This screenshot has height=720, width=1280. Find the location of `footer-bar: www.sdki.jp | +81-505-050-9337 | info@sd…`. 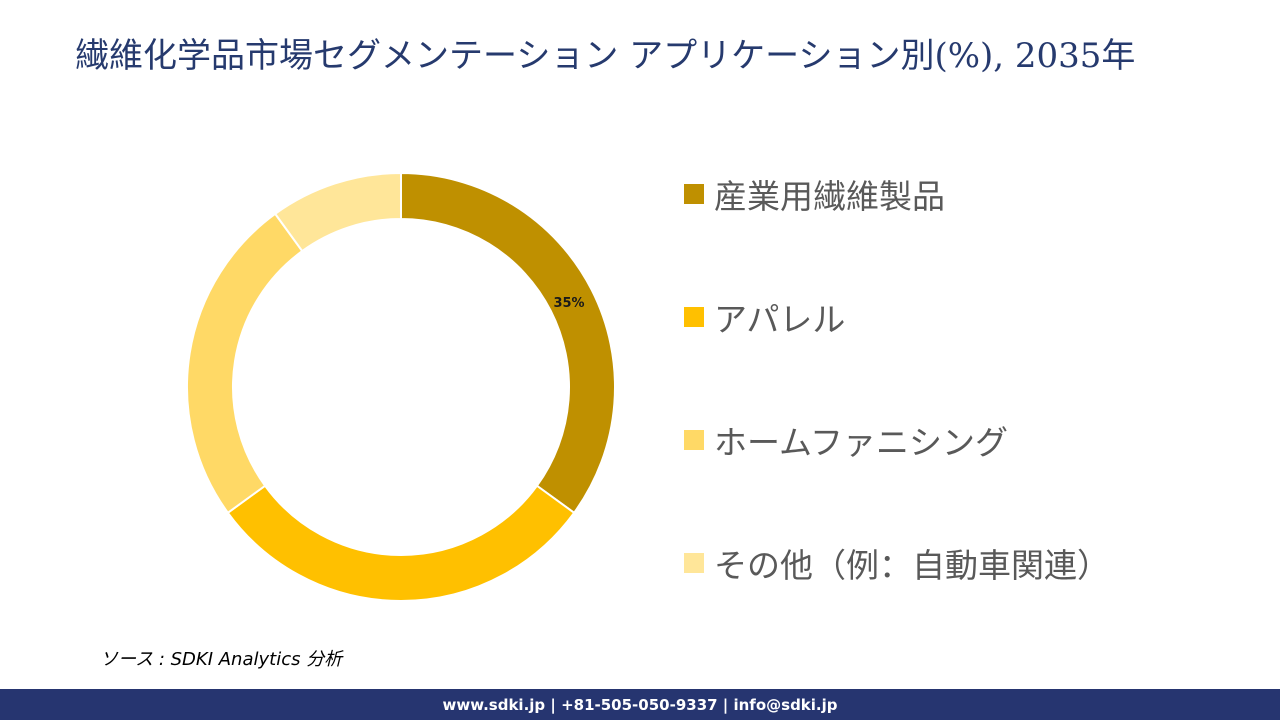

footer-bar: www.sdki.jp | +81-505-050-9337 | info@sd… is located at coordinates (640, 704).